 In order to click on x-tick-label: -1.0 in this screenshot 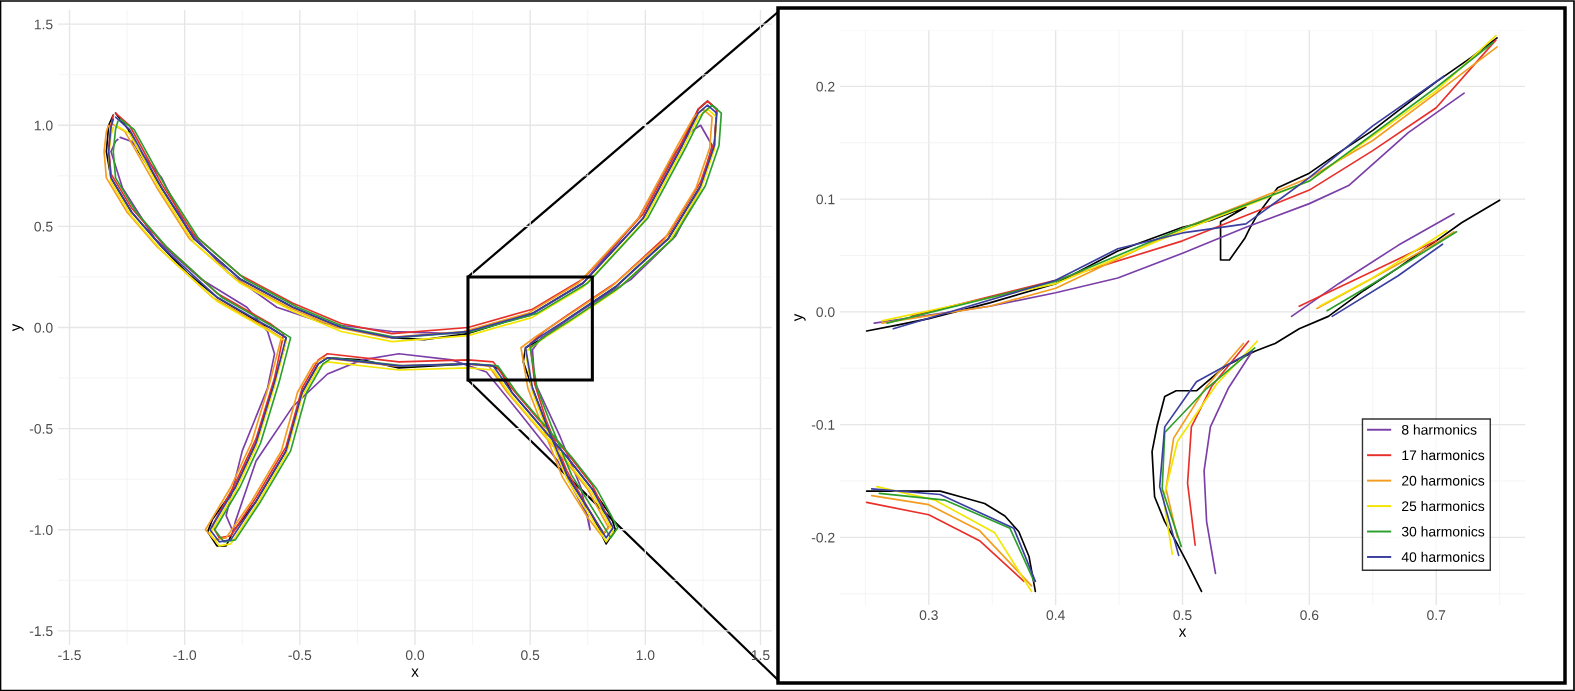, I will do `click(185, 655)`.